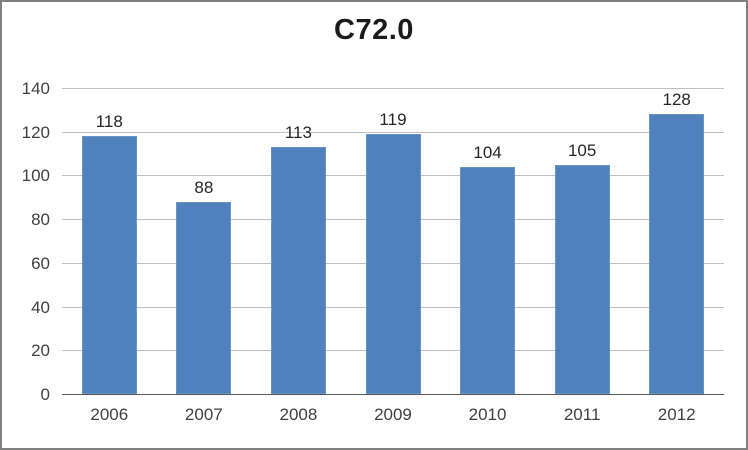  I want to click on bar-value-label: 113, so click(298, 133).